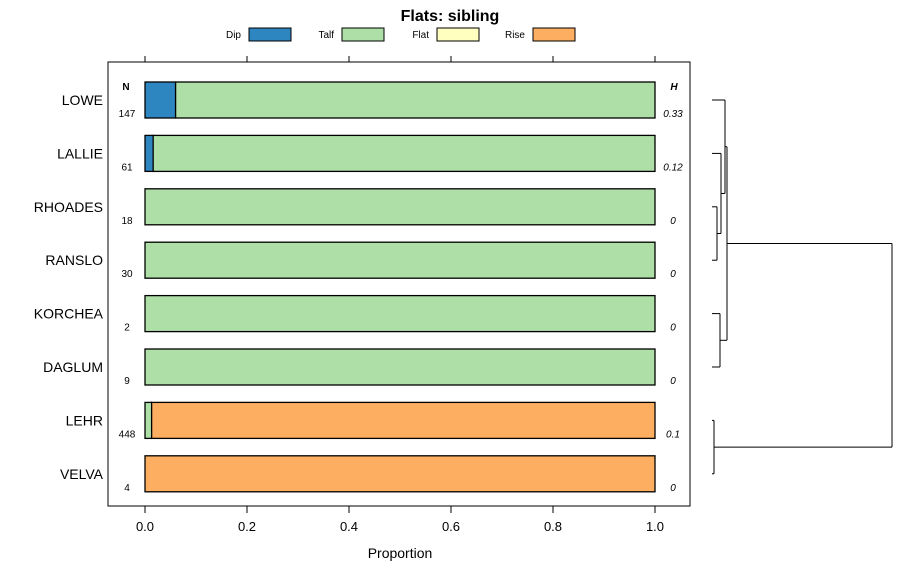 This screenshot has height=580, width=900. I want to click on legend-swatch-talf, so click(363, 34).